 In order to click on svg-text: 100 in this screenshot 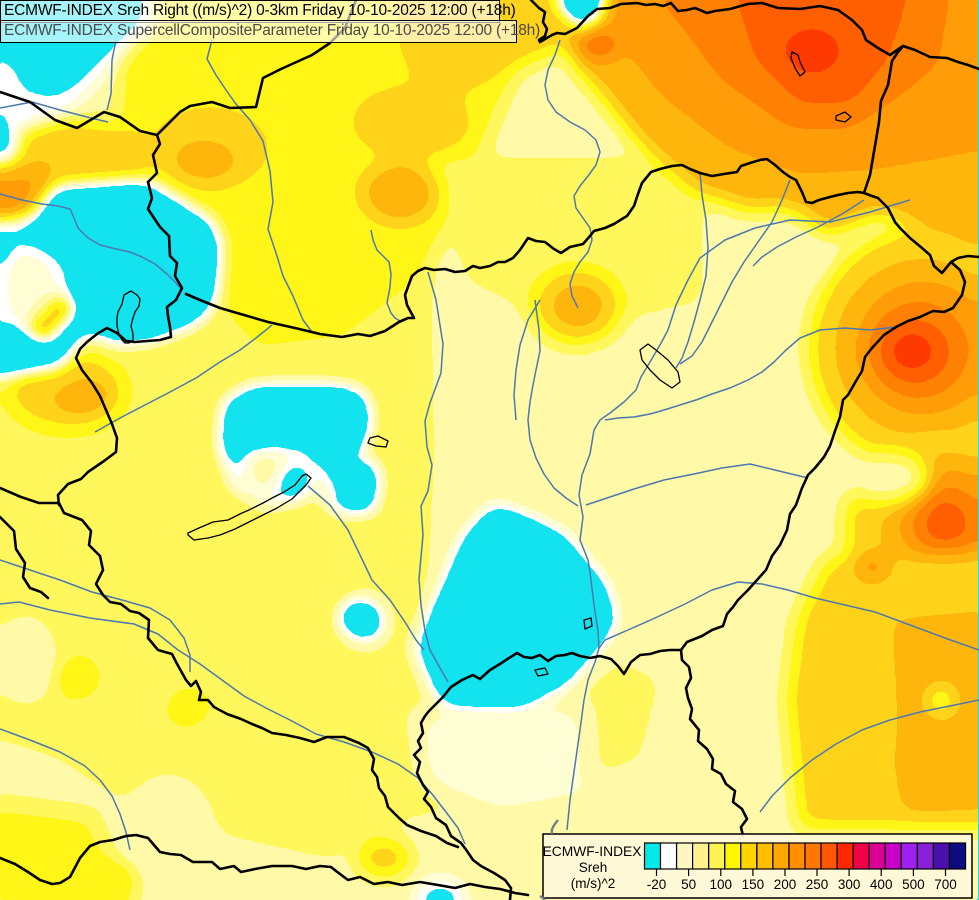, I will do `click(721, 884)`.